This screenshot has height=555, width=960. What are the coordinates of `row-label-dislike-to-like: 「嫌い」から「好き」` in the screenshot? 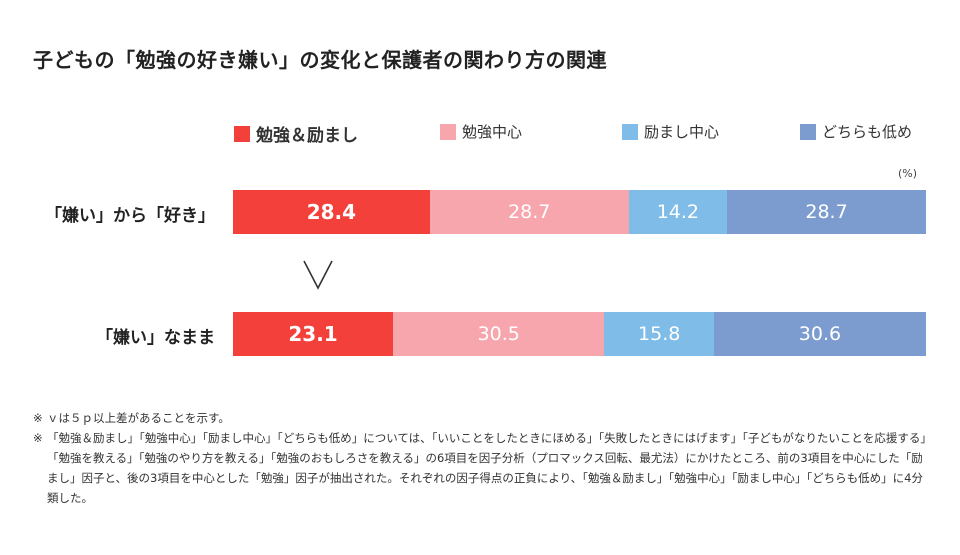 It's located at (130, 216).